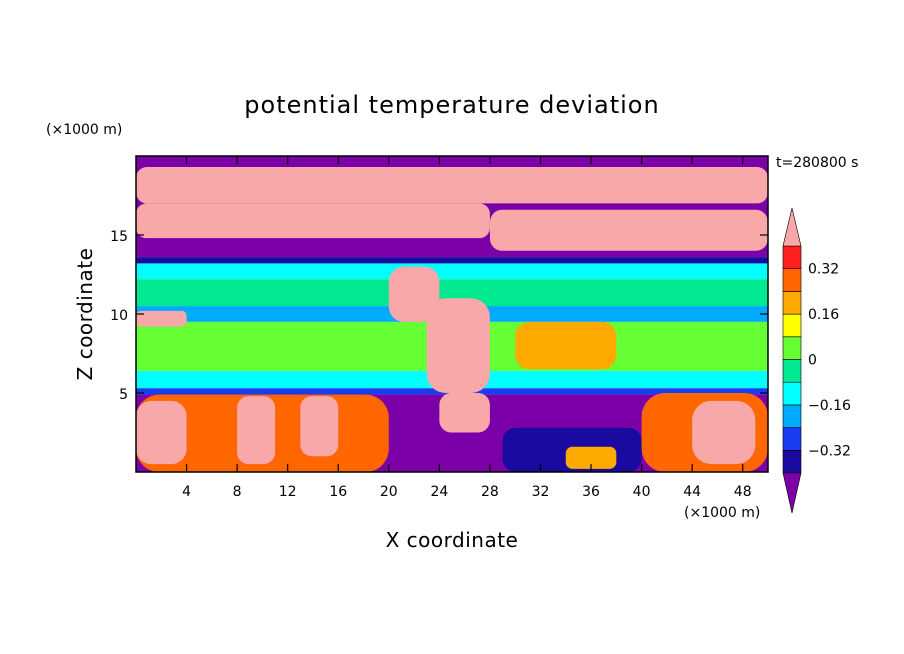 This screenshot has height=654, width=904. What do you see at coordinates (743, 492) in the screenshot?
I see `x-tick-label: 48` at bounding box center [743, 492].